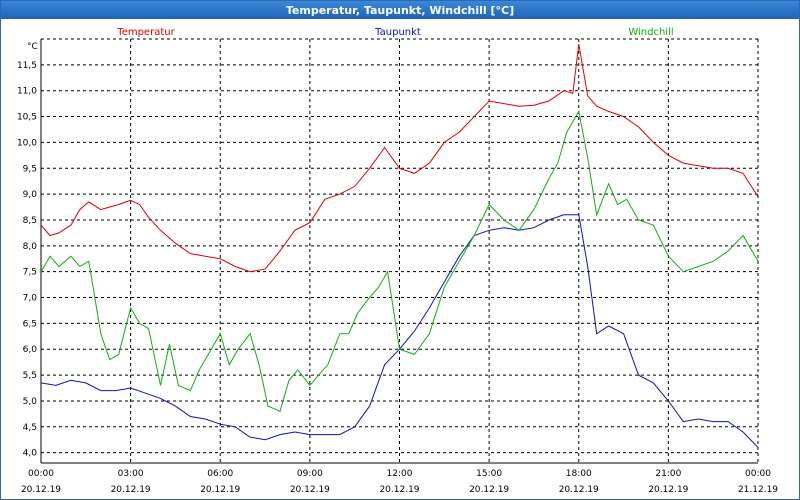 This screenshot has width=800, height=500. What do you see at coordinates (32, 47) in the screenshot?
I see `y-axis-label: °C` at bounding box center [32, 47].